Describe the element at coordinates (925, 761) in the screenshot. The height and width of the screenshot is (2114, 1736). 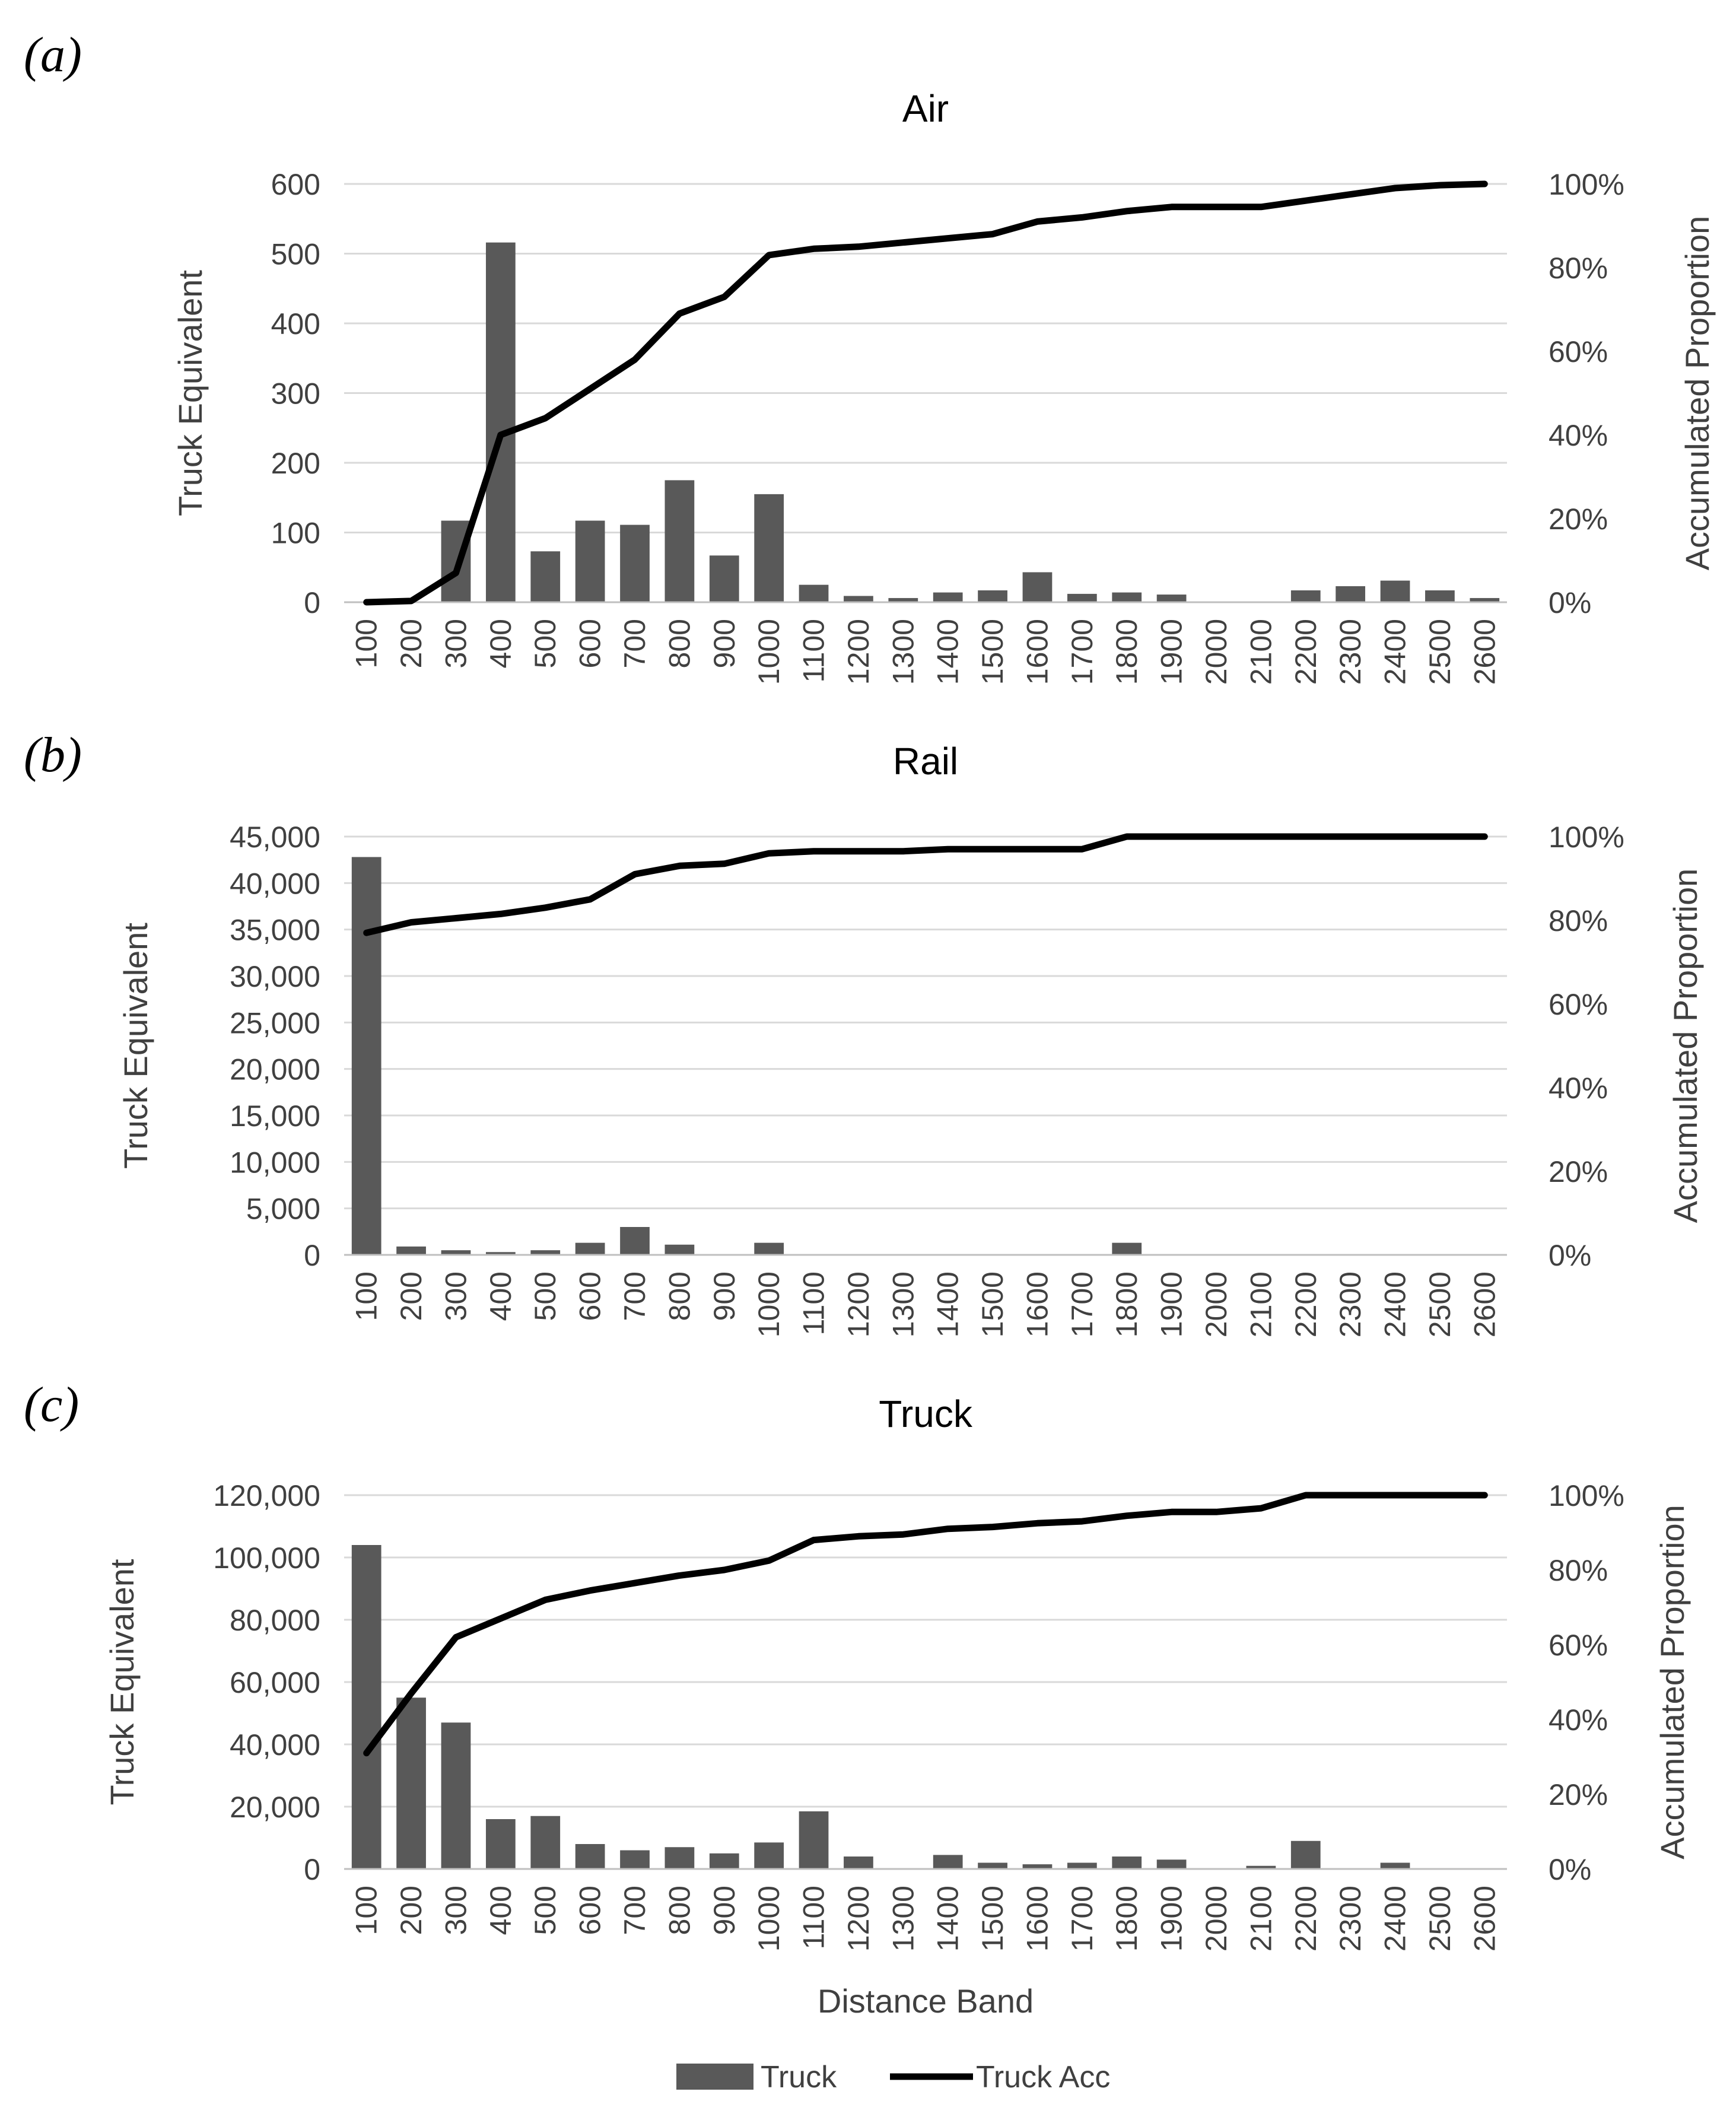
I see `chart-title: Rail` at that location.